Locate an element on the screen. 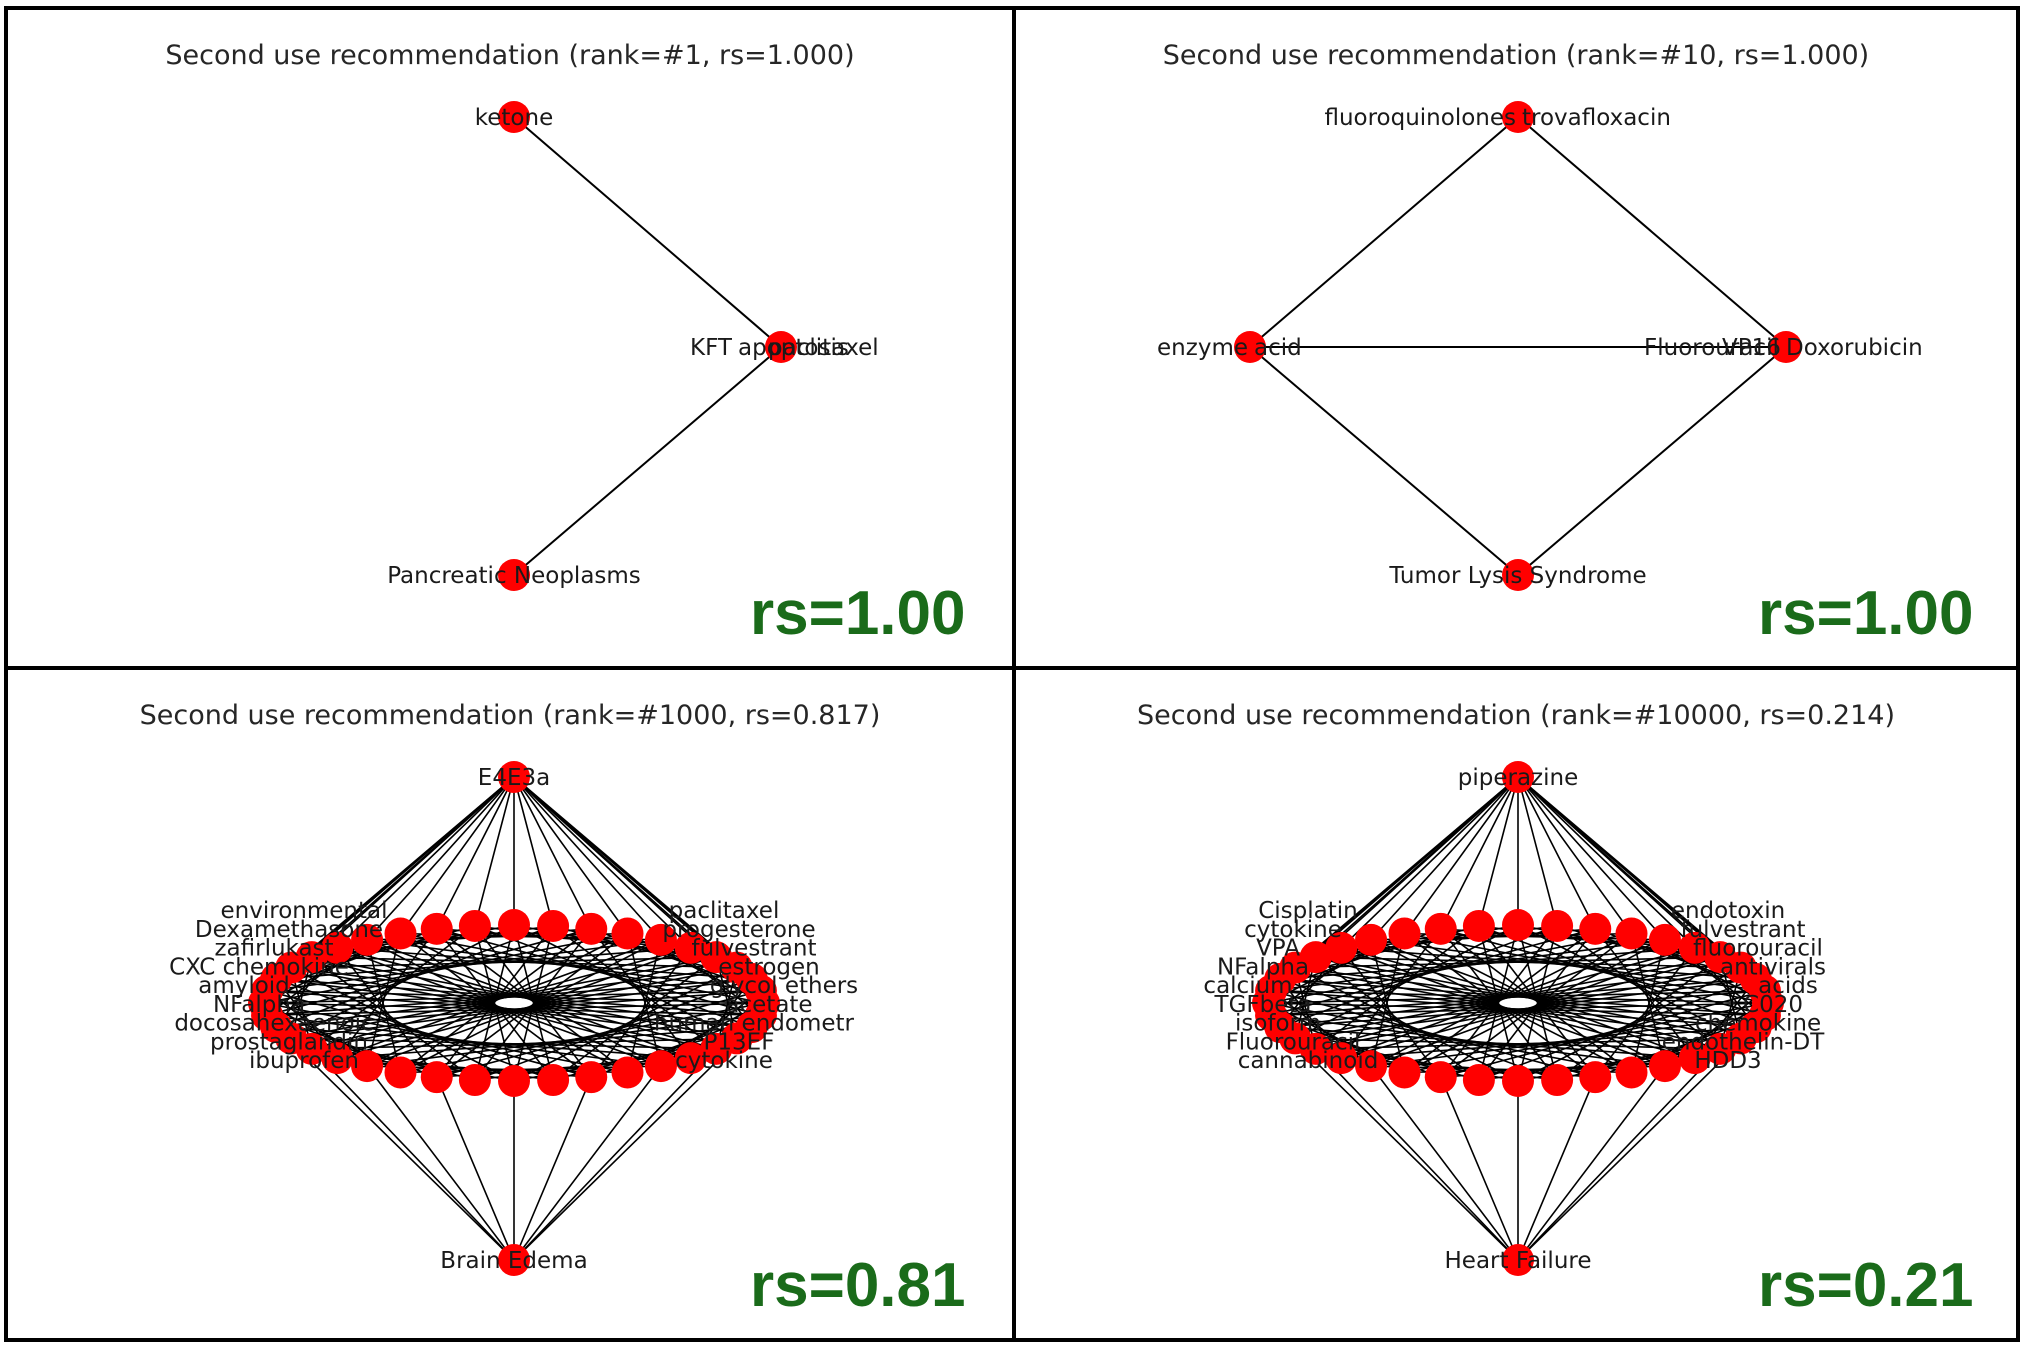 This screenshot has width=2024, height=1346. node-kft is located at coordinates (781, 347).